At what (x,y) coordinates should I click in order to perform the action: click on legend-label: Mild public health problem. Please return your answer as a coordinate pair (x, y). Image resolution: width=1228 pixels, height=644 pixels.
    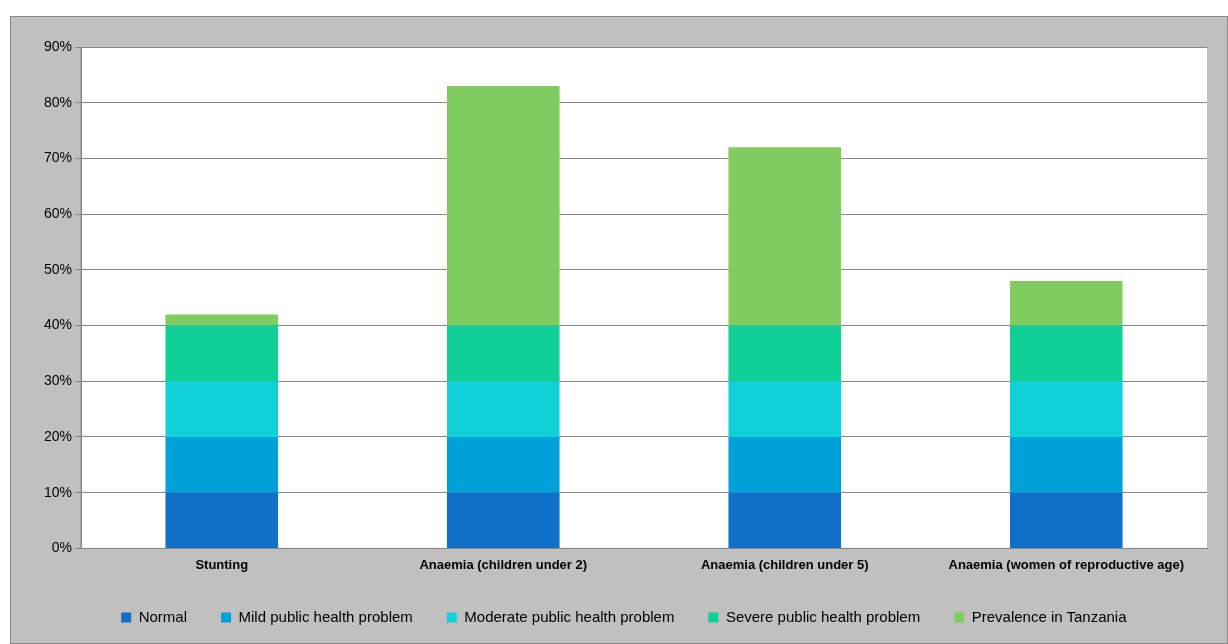
    Looking at the image, I should click on (325, 616).